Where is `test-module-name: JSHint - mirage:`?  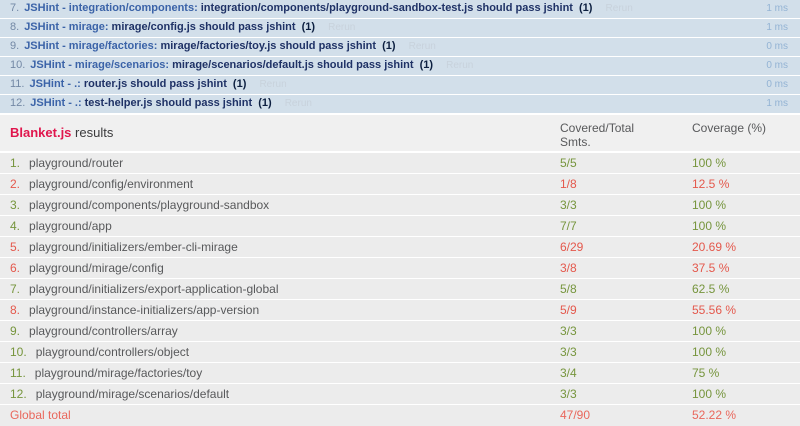
test-module-name: JSHint - mirage: is located at coordinates (66, 27).